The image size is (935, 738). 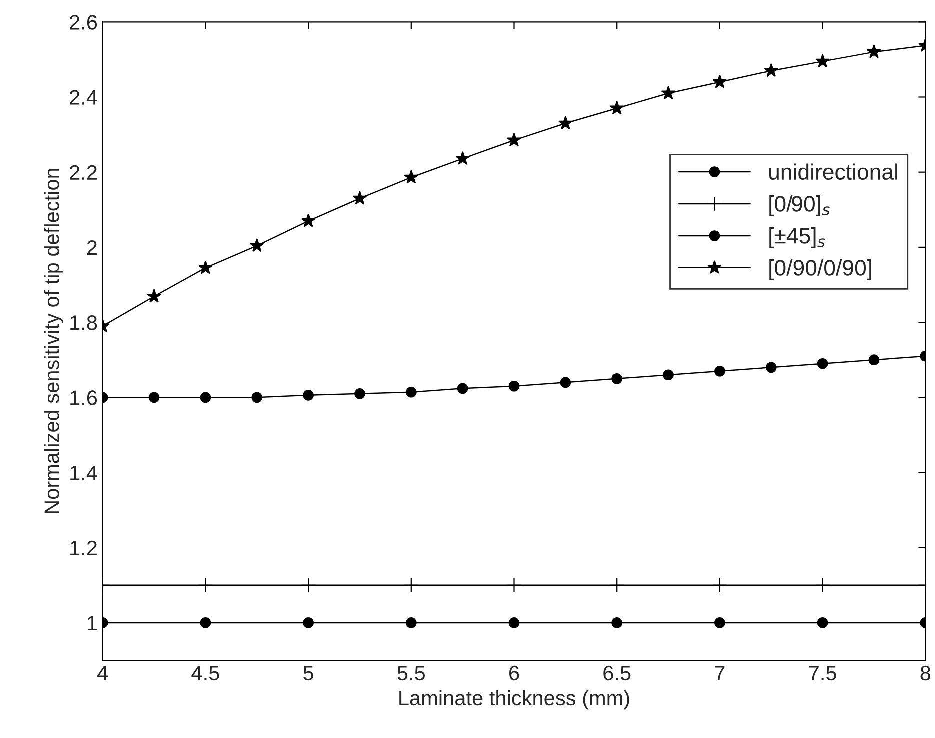 I want to click on x-tick-label: 4.5, so click(x=206, y=673).